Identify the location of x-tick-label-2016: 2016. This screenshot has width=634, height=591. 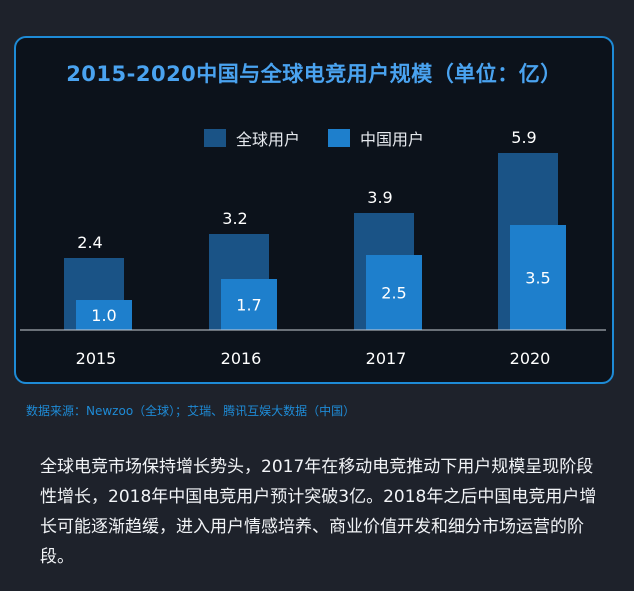
(241, 358).